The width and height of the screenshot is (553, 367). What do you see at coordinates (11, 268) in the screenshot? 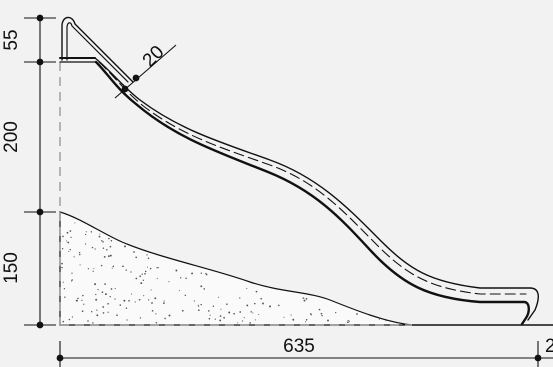
I see `platform-height-label: 150` at bounding box center [11, 268].